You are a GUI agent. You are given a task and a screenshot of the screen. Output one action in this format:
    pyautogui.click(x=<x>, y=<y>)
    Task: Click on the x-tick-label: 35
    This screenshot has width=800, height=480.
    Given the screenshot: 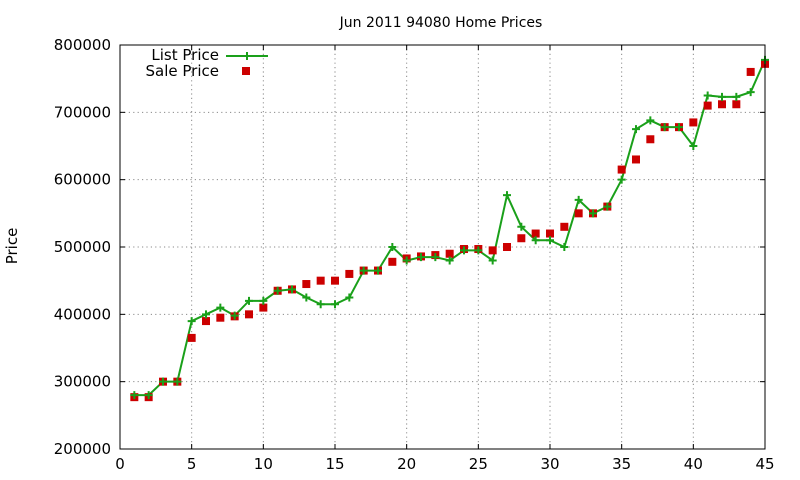 What is the action you would take?
    pyautogui.click(x=621, y=464)
    